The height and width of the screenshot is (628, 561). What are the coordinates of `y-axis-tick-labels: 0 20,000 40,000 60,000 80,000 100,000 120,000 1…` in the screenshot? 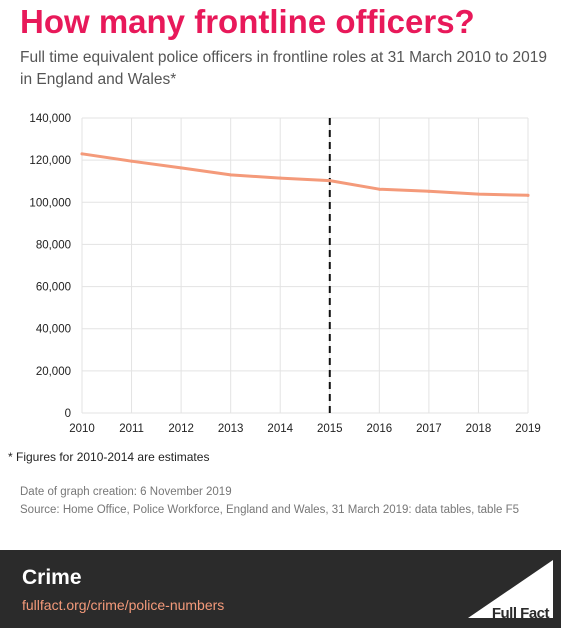 It's located at (50, 266).